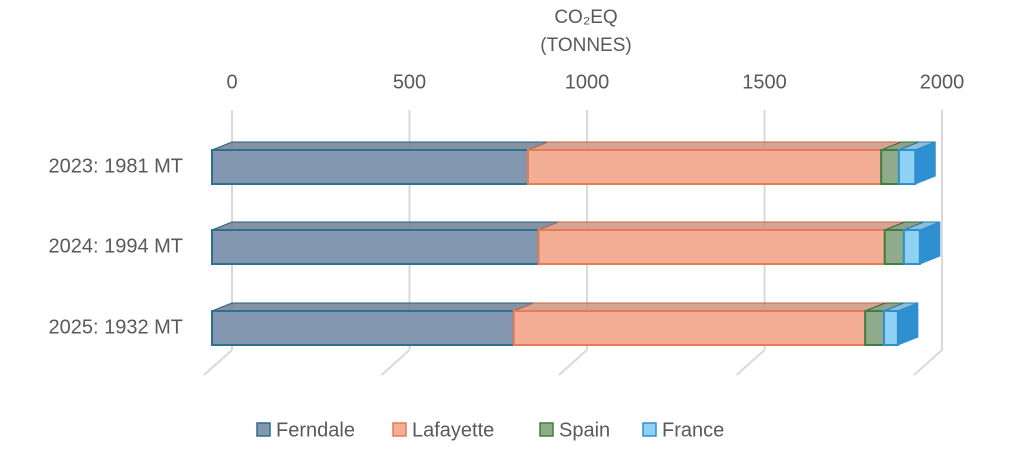  I want to click on x-tick-label: 500, so click(409, 82).